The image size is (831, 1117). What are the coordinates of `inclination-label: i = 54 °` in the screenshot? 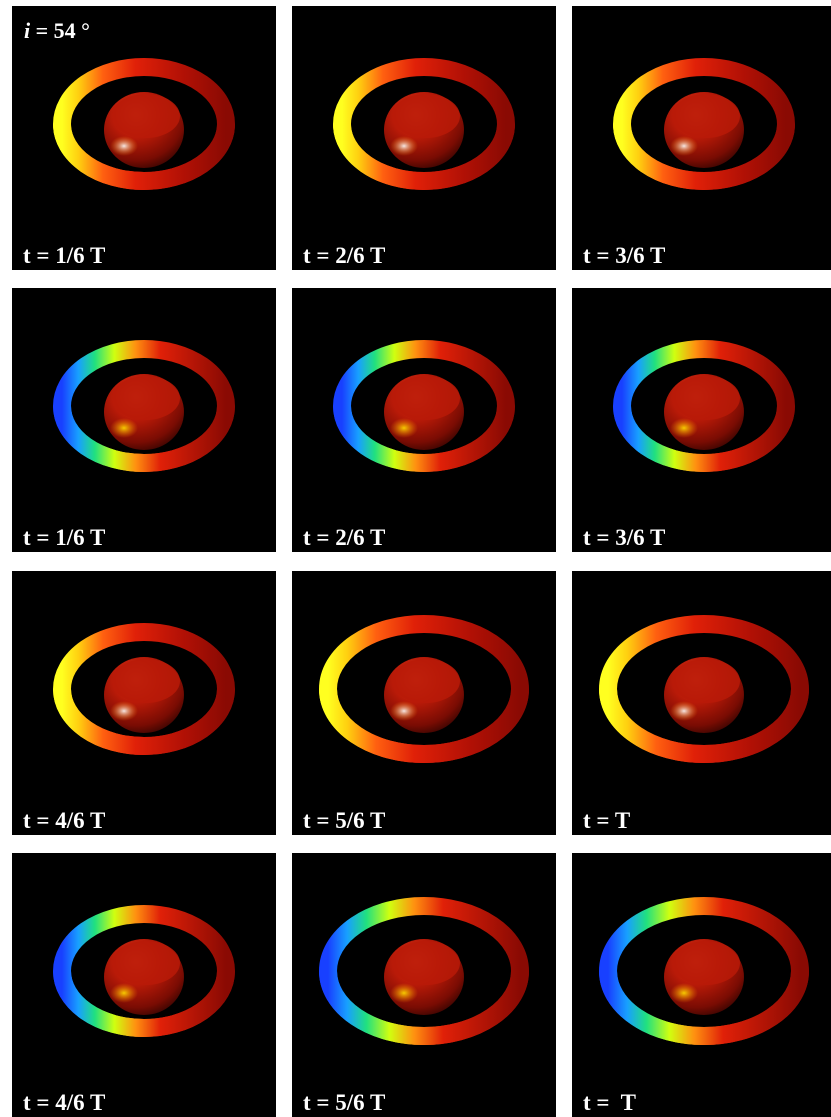 It's located at (57, 31).